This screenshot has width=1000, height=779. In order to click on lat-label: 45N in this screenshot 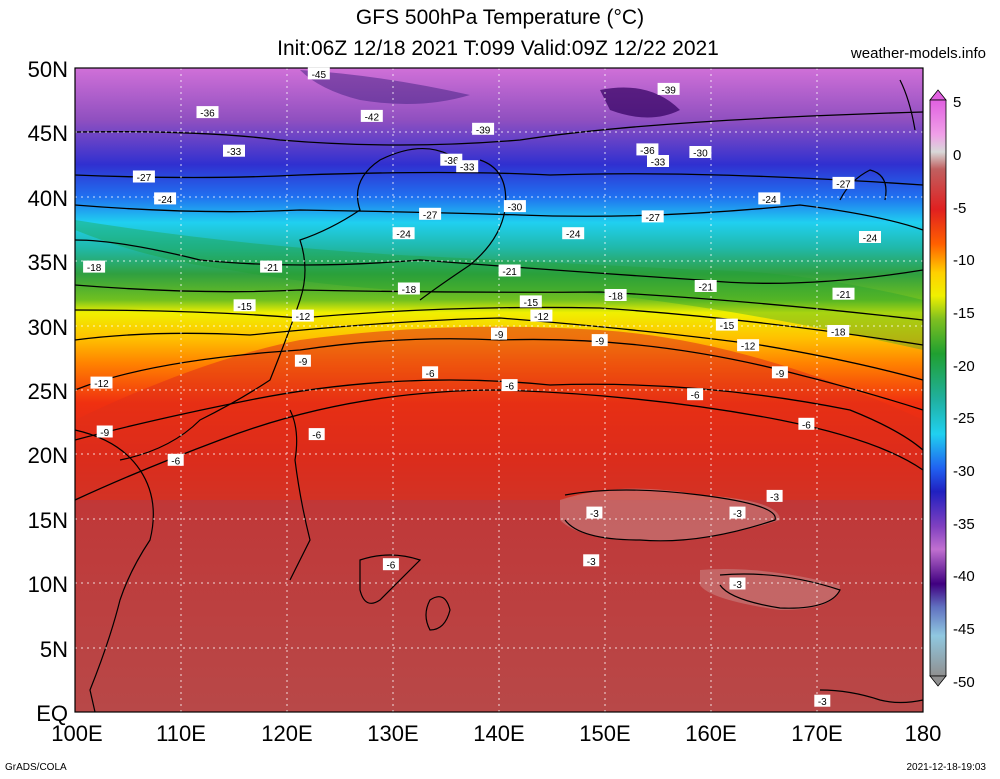, I will do `click(48, 133)`.